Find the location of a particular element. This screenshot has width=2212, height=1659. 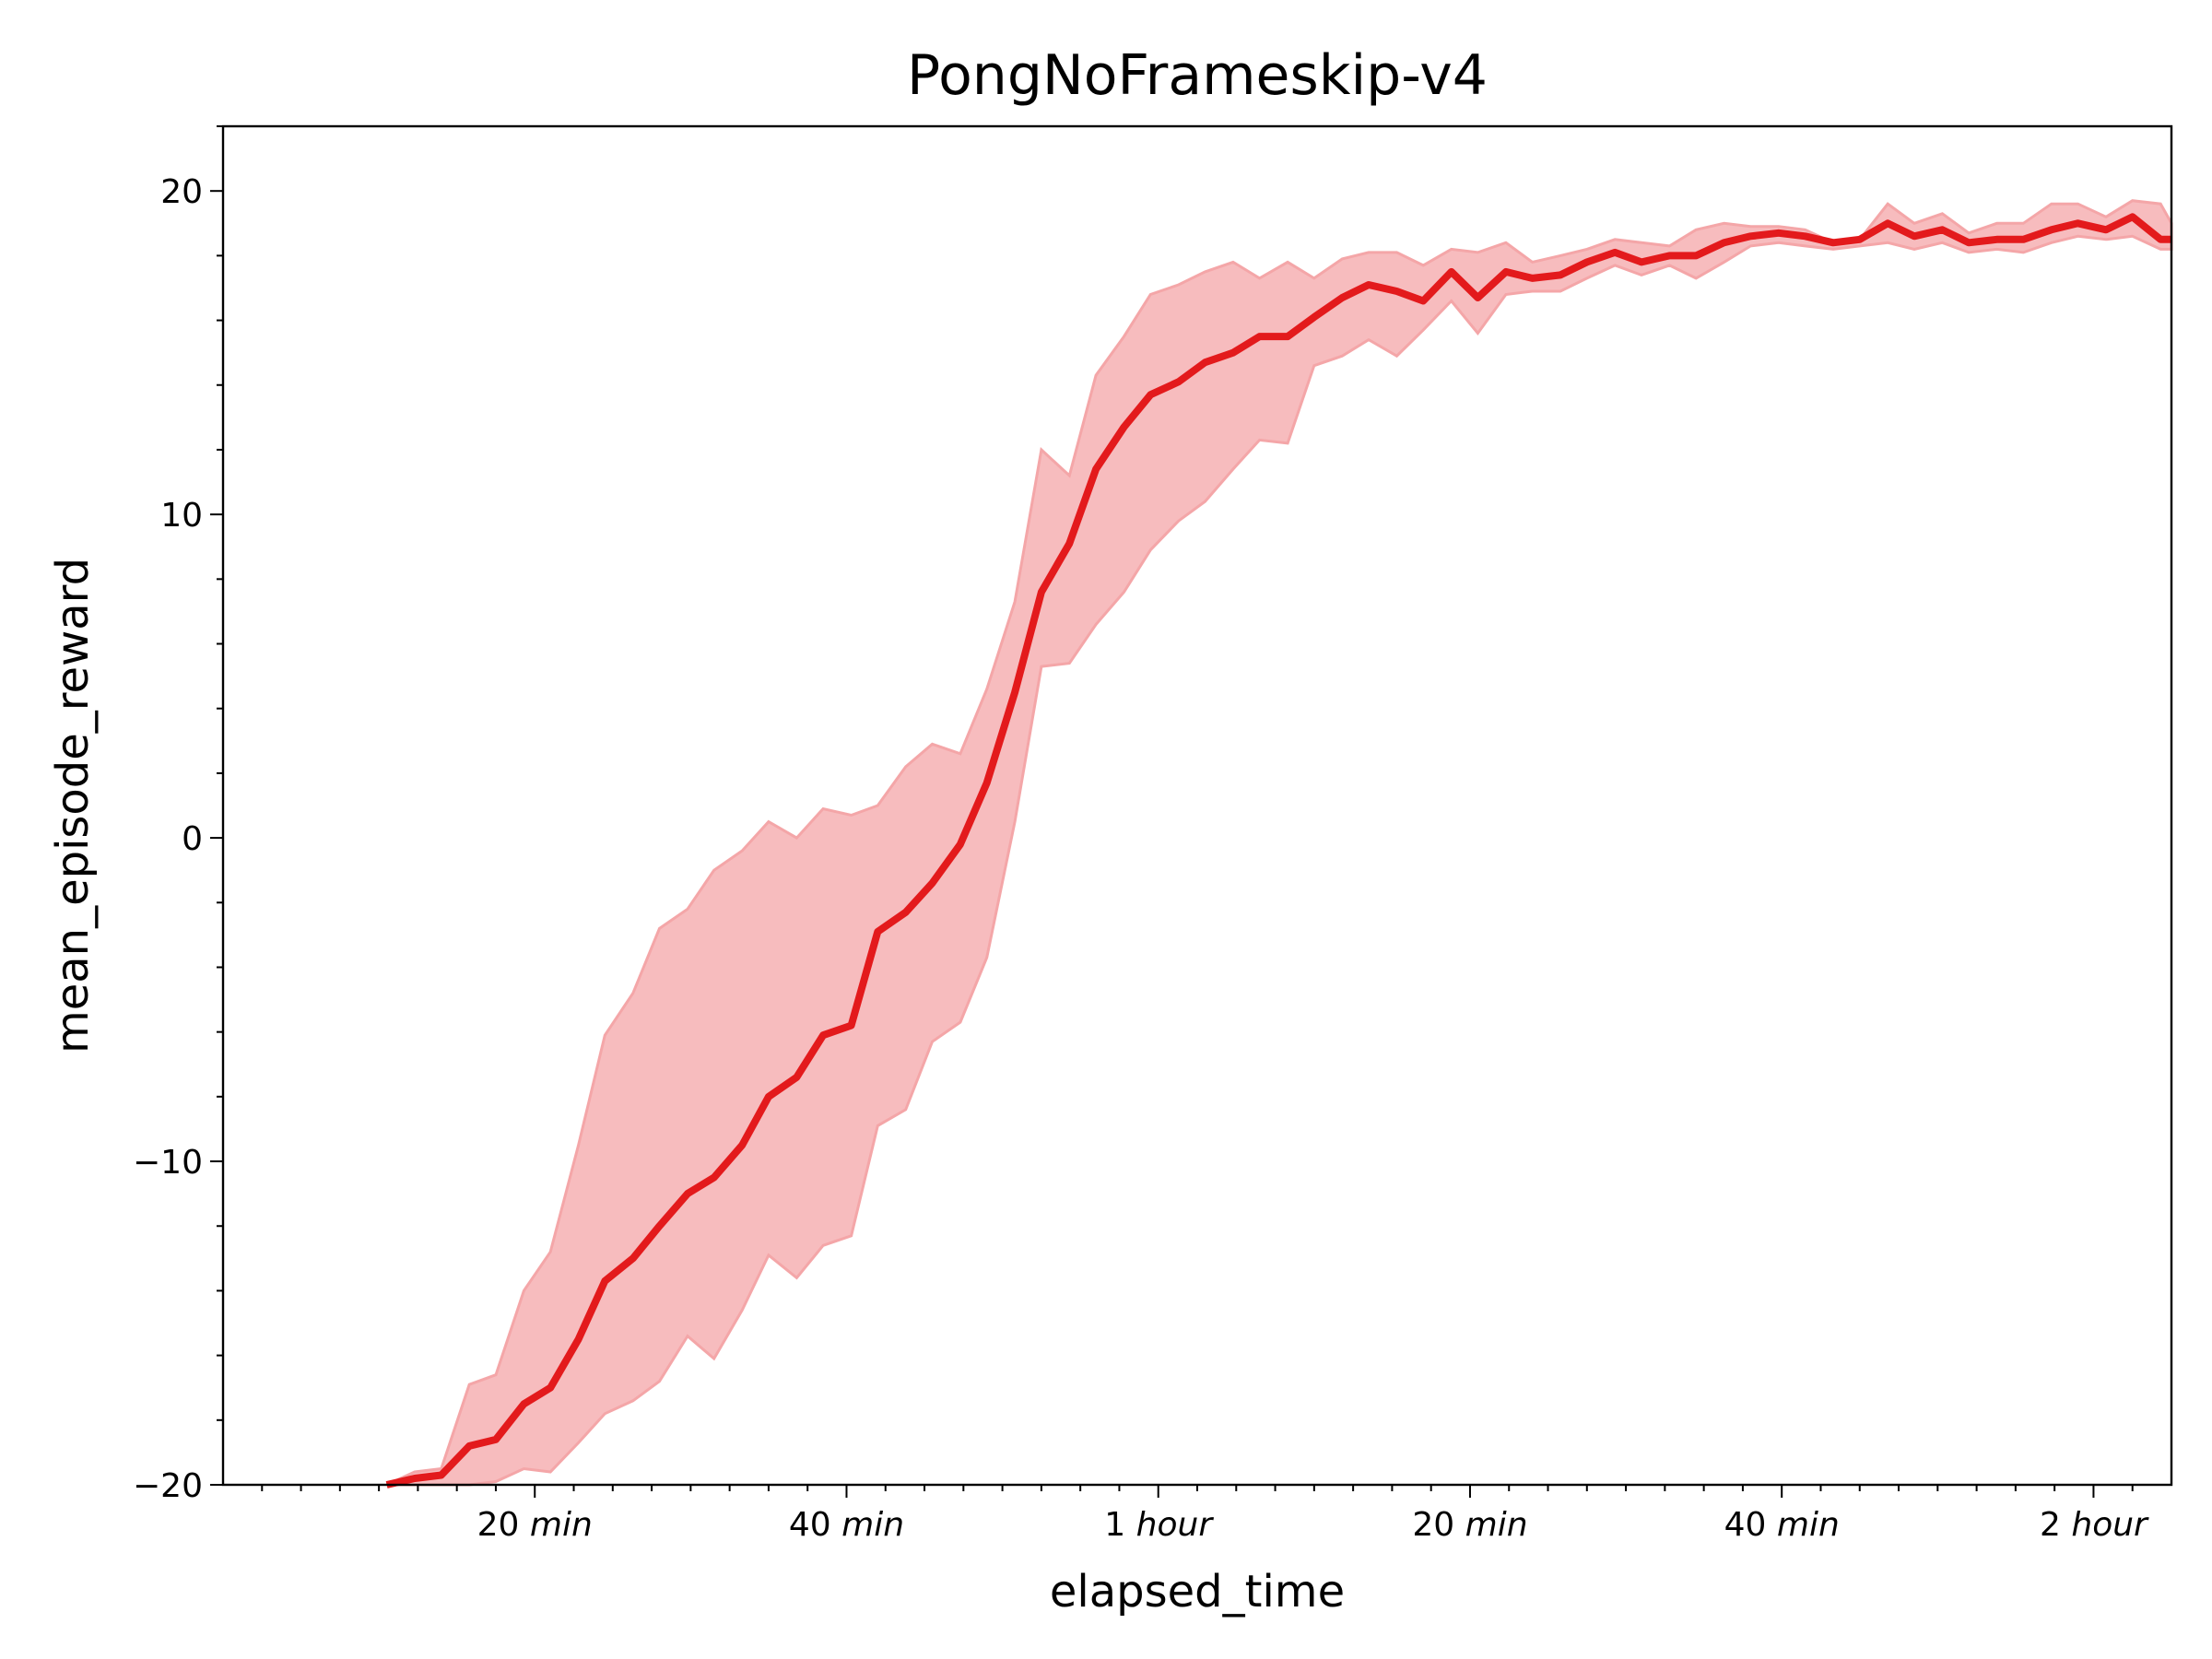

y-tick-label: −20 is located at coordinates (168, 1486).